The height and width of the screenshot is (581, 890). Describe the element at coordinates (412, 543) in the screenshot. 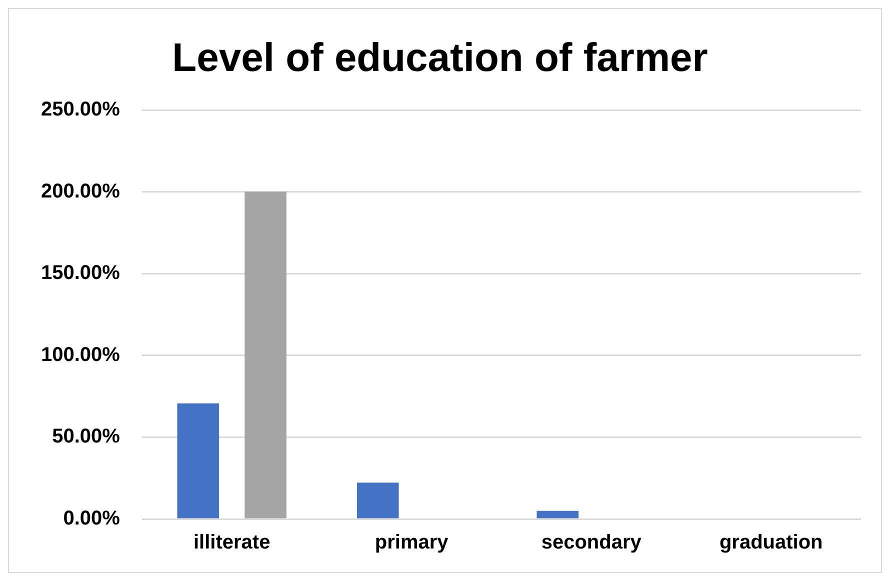

I see `x-tick-label: primary` at that location.